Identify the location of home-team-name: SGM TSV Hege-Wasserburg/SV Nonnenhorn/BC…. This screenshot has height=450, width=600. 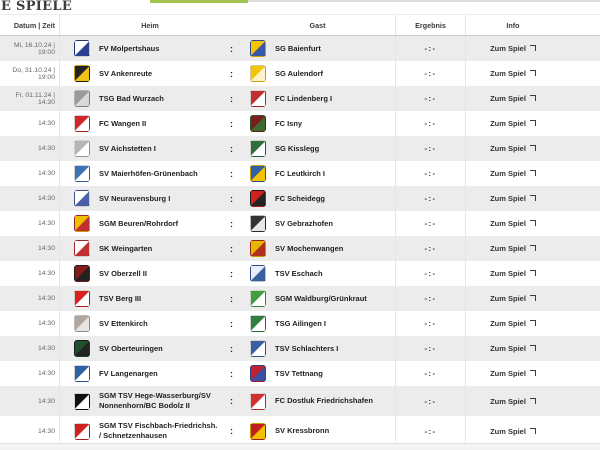
(155, 400).